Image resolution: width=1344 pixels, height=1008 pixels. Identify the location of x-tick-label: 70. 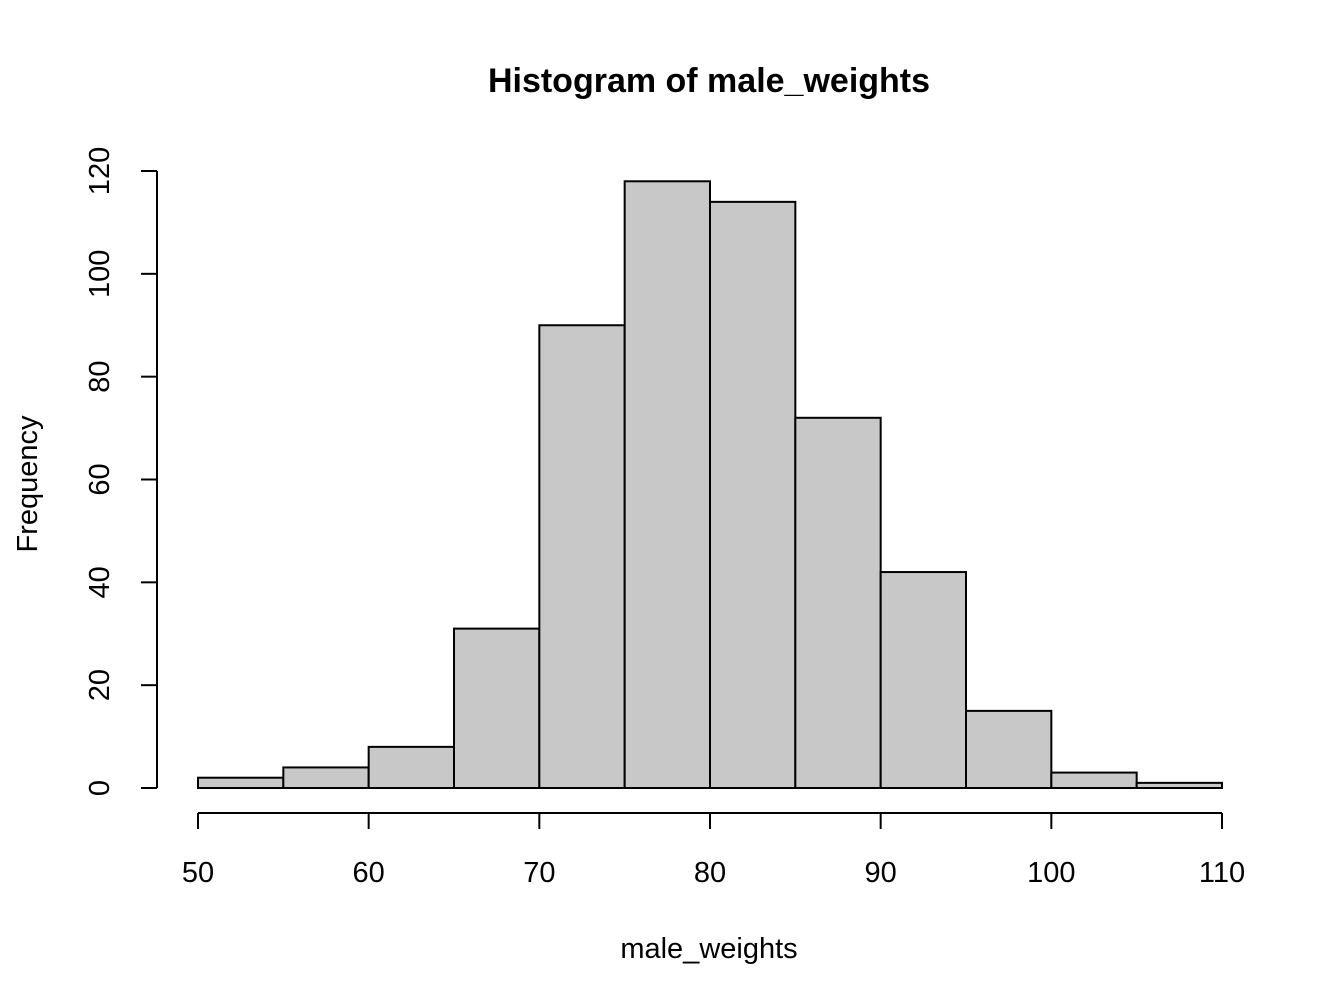
(539, 873).